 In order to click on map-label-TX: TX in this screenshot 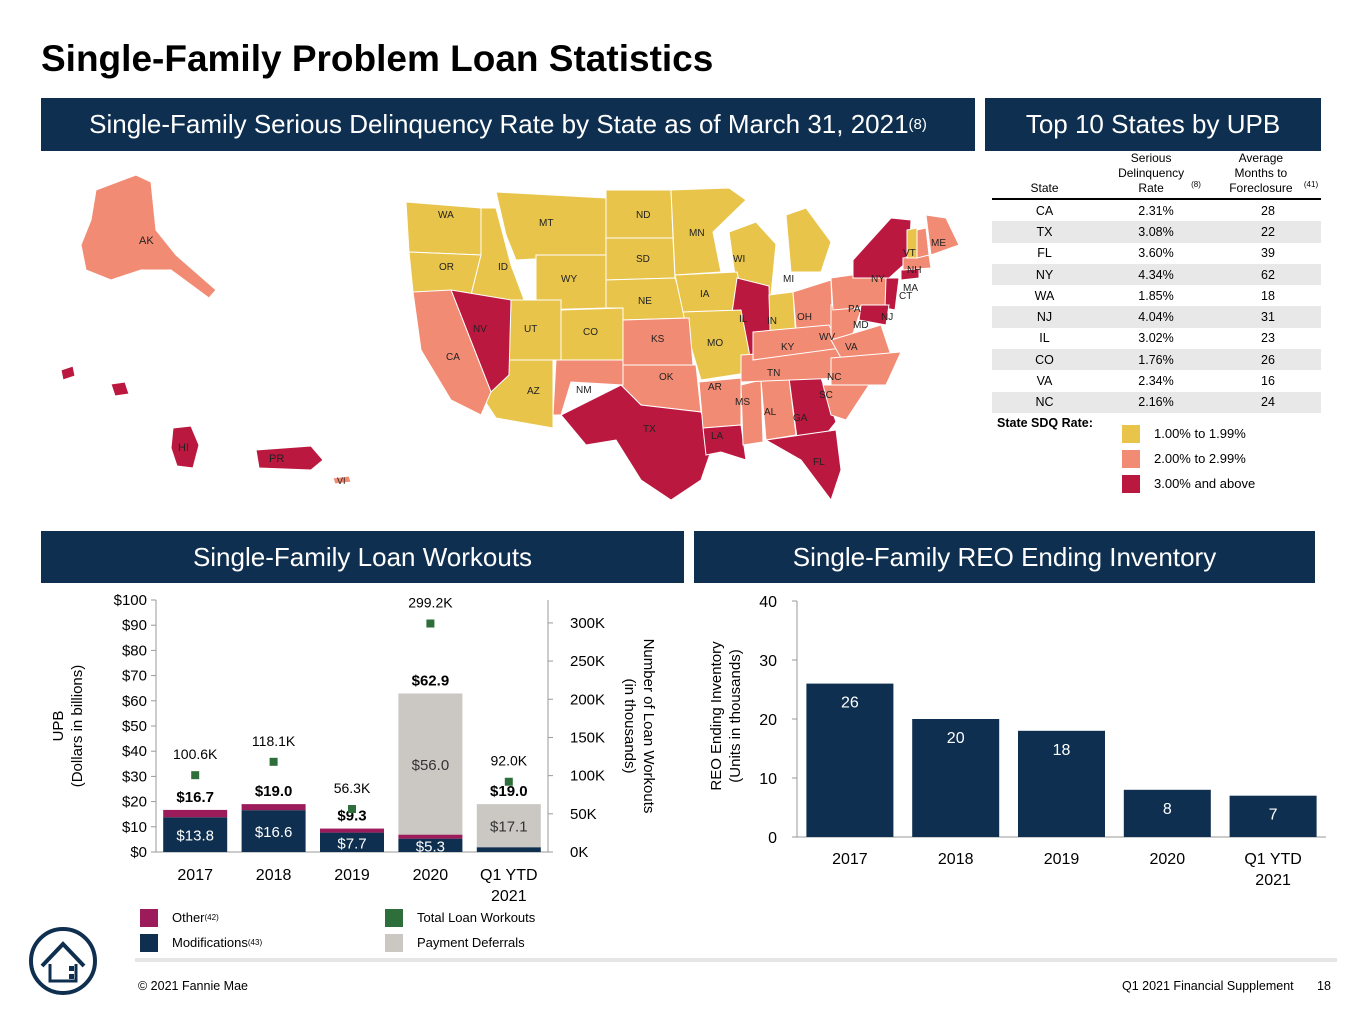, I will do `click(649, 429)`.